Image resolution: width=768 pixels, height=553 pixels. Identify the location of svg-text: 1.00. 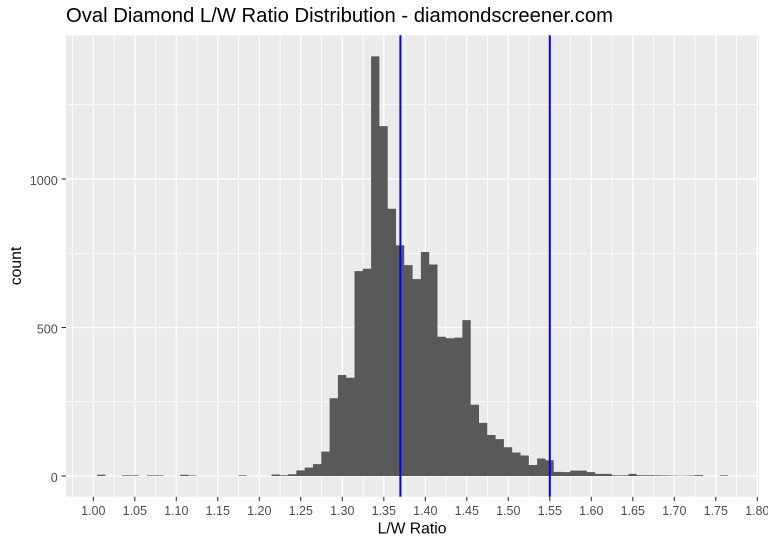
(93, 511).